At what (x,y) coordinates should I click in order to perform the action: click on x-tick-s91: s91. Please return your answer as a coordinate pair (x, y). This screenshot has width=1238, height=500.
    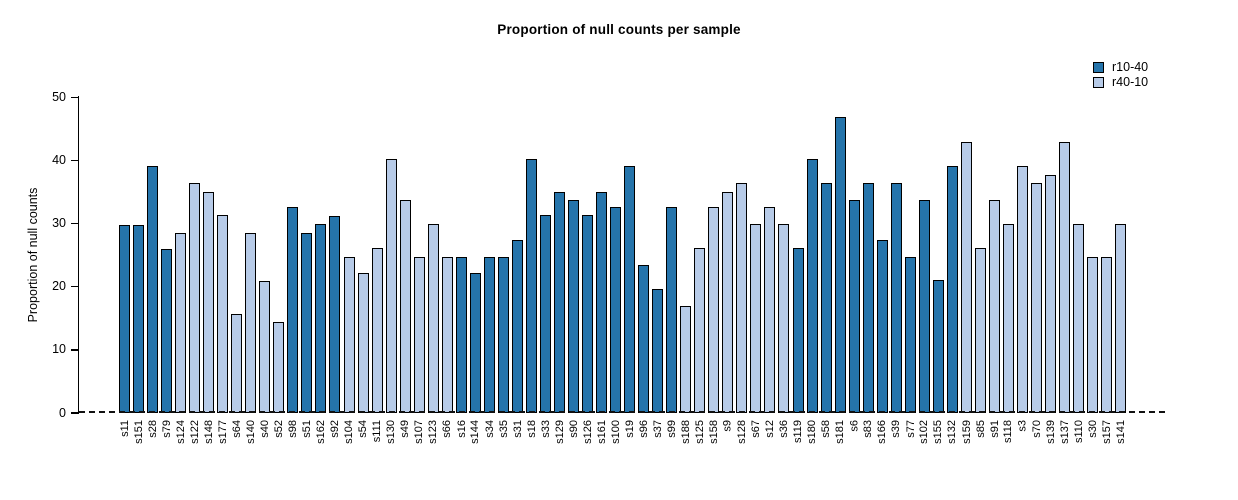
    Looking at the image, I should click on (994, 450).